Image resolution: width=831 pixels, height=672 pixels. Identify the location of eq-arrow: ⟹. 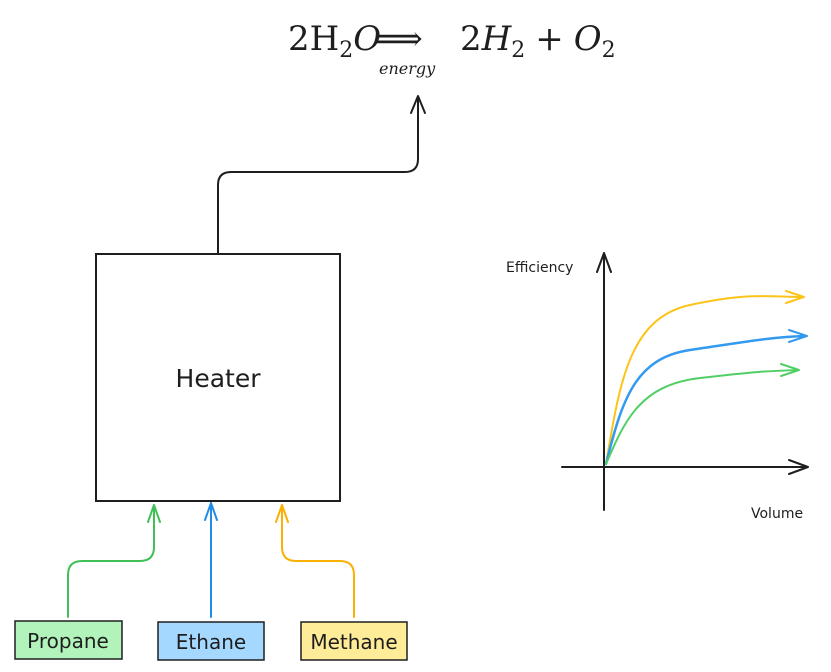
(398, 39).